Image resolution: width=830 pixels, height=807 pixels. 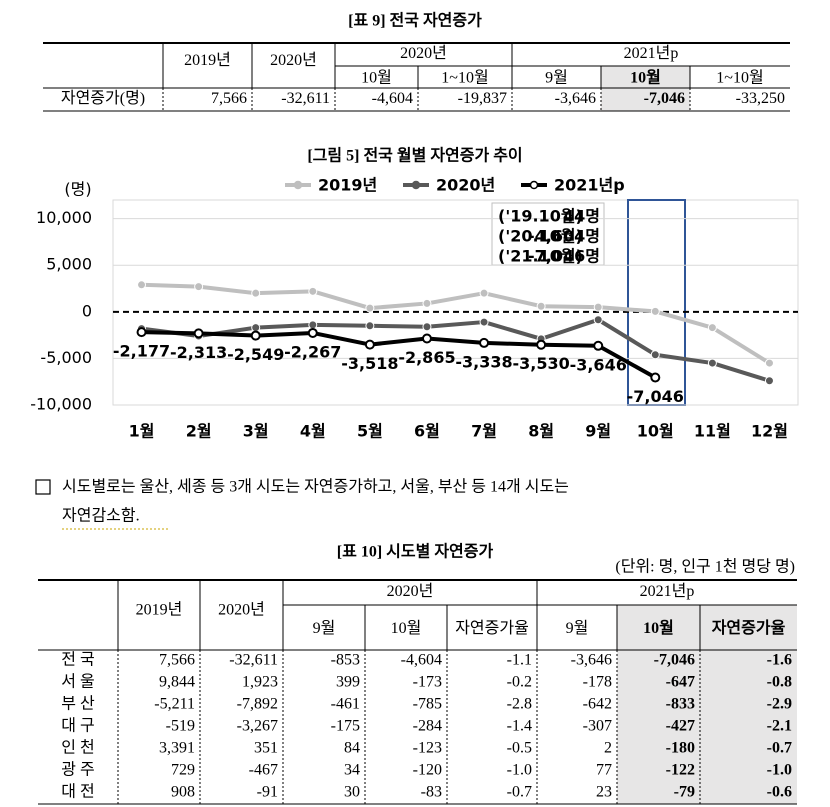 I want to click on data-label: -3,518, so click(x=369, y=363).